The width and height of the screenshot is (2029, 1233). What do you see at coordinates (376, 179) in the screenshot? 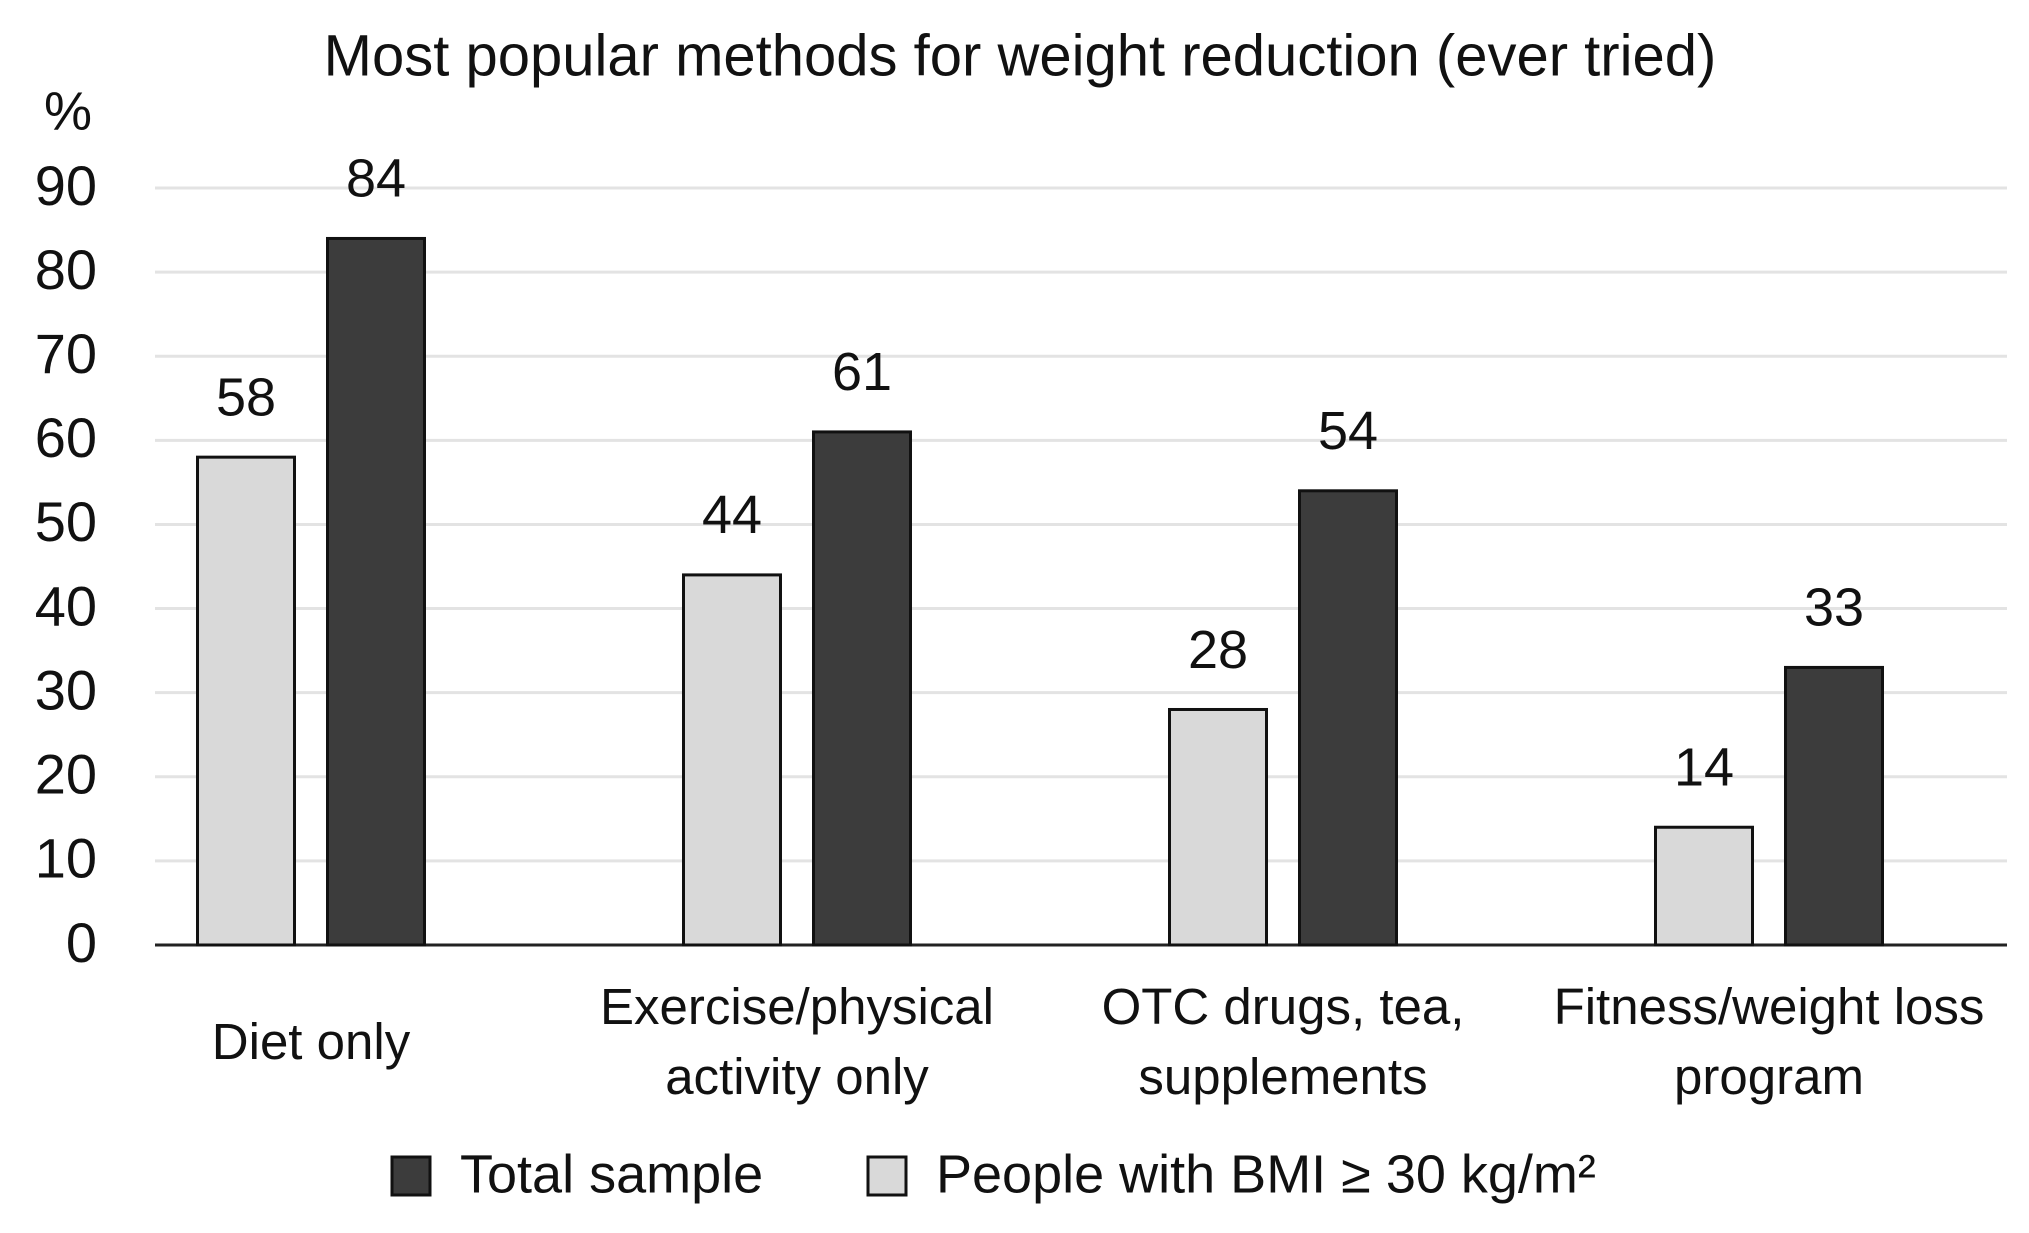
I see `value-label: 84` at bounding box center [376, 179].